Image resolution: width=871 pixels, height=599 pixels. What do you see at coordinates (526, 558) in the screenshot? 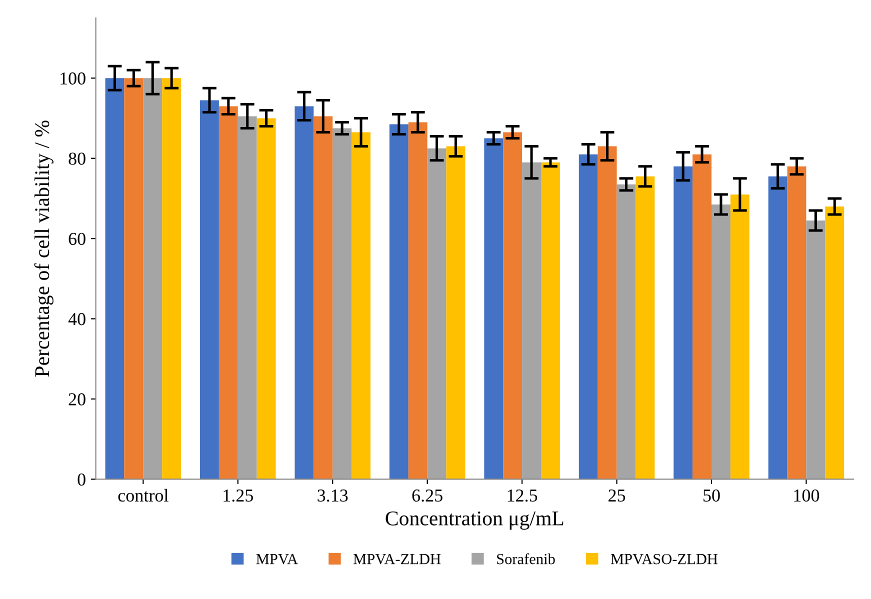
I see `legend-label: Sorafenib` at bounding box center [526, 558].